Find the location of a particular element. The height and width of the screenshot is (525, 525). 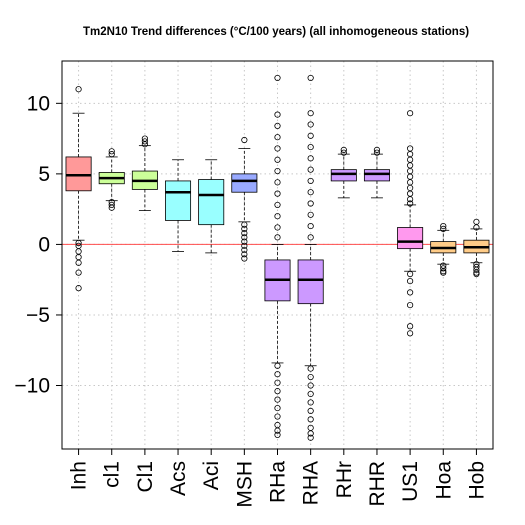

y-tick-label: 10 is located at coordinates (38, 103).